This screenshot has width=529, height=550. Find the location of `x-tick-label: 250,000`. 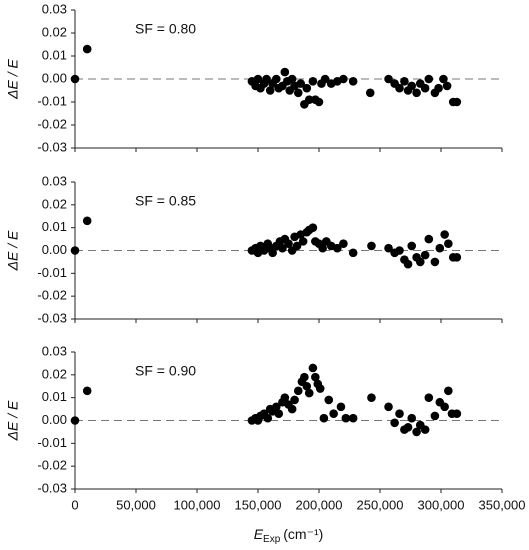

x-tick-label: 250,000 is located at coordinates (380, 504).